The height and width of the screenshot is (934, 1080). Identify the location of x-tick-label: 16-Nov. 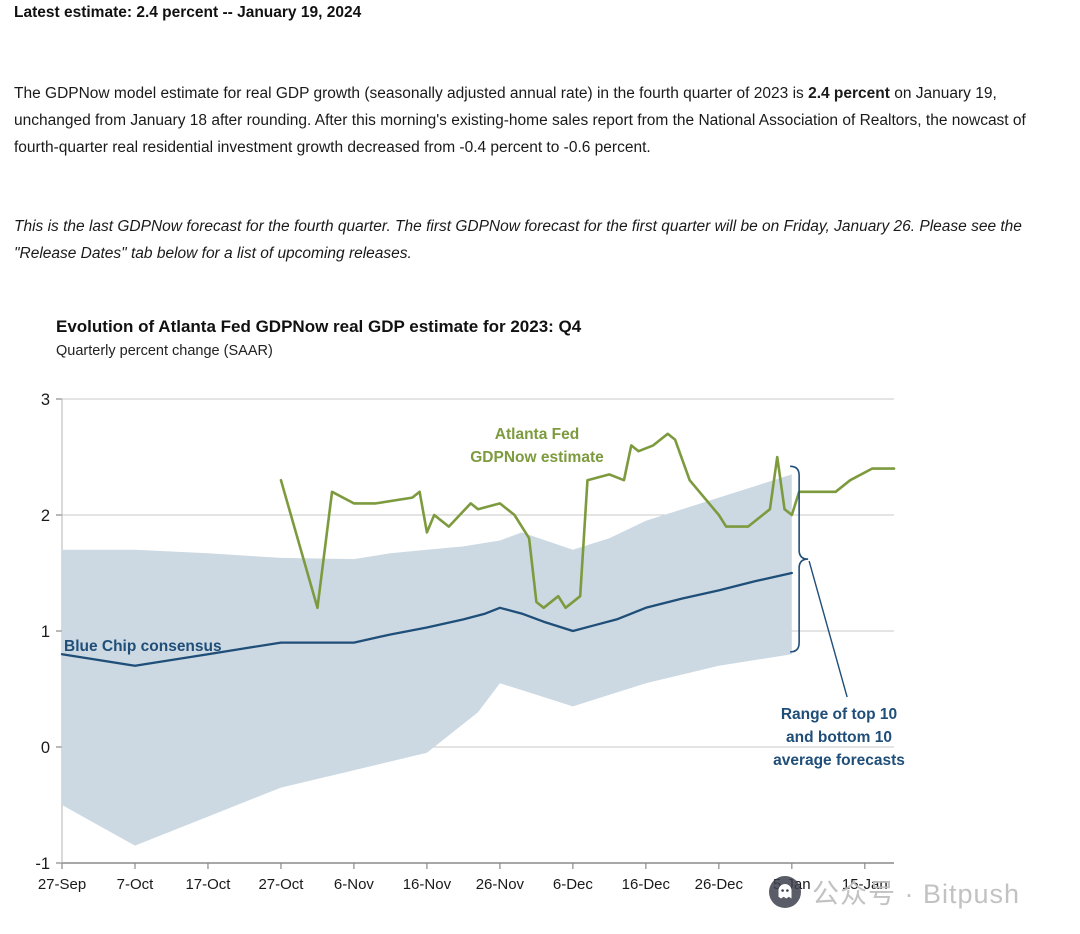
(427, 884).